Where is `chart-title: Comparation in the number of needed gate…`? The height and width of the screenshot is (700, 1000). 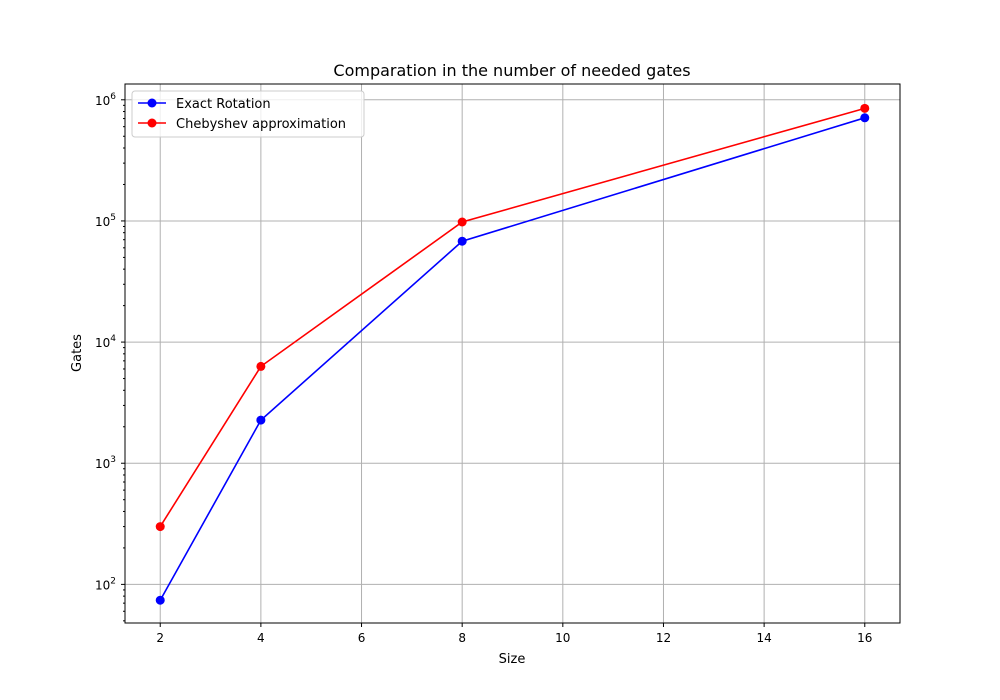
chart-title: Comparation in the number of needed gate… is located at coordinates (511, 70).